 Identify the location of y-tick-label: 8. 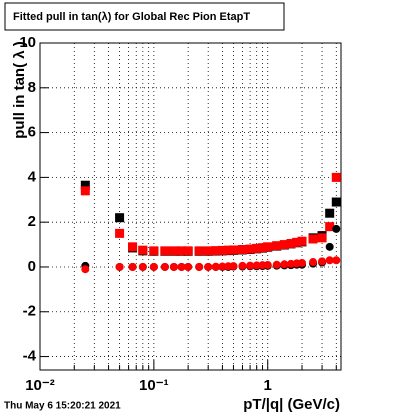
(32, 87).